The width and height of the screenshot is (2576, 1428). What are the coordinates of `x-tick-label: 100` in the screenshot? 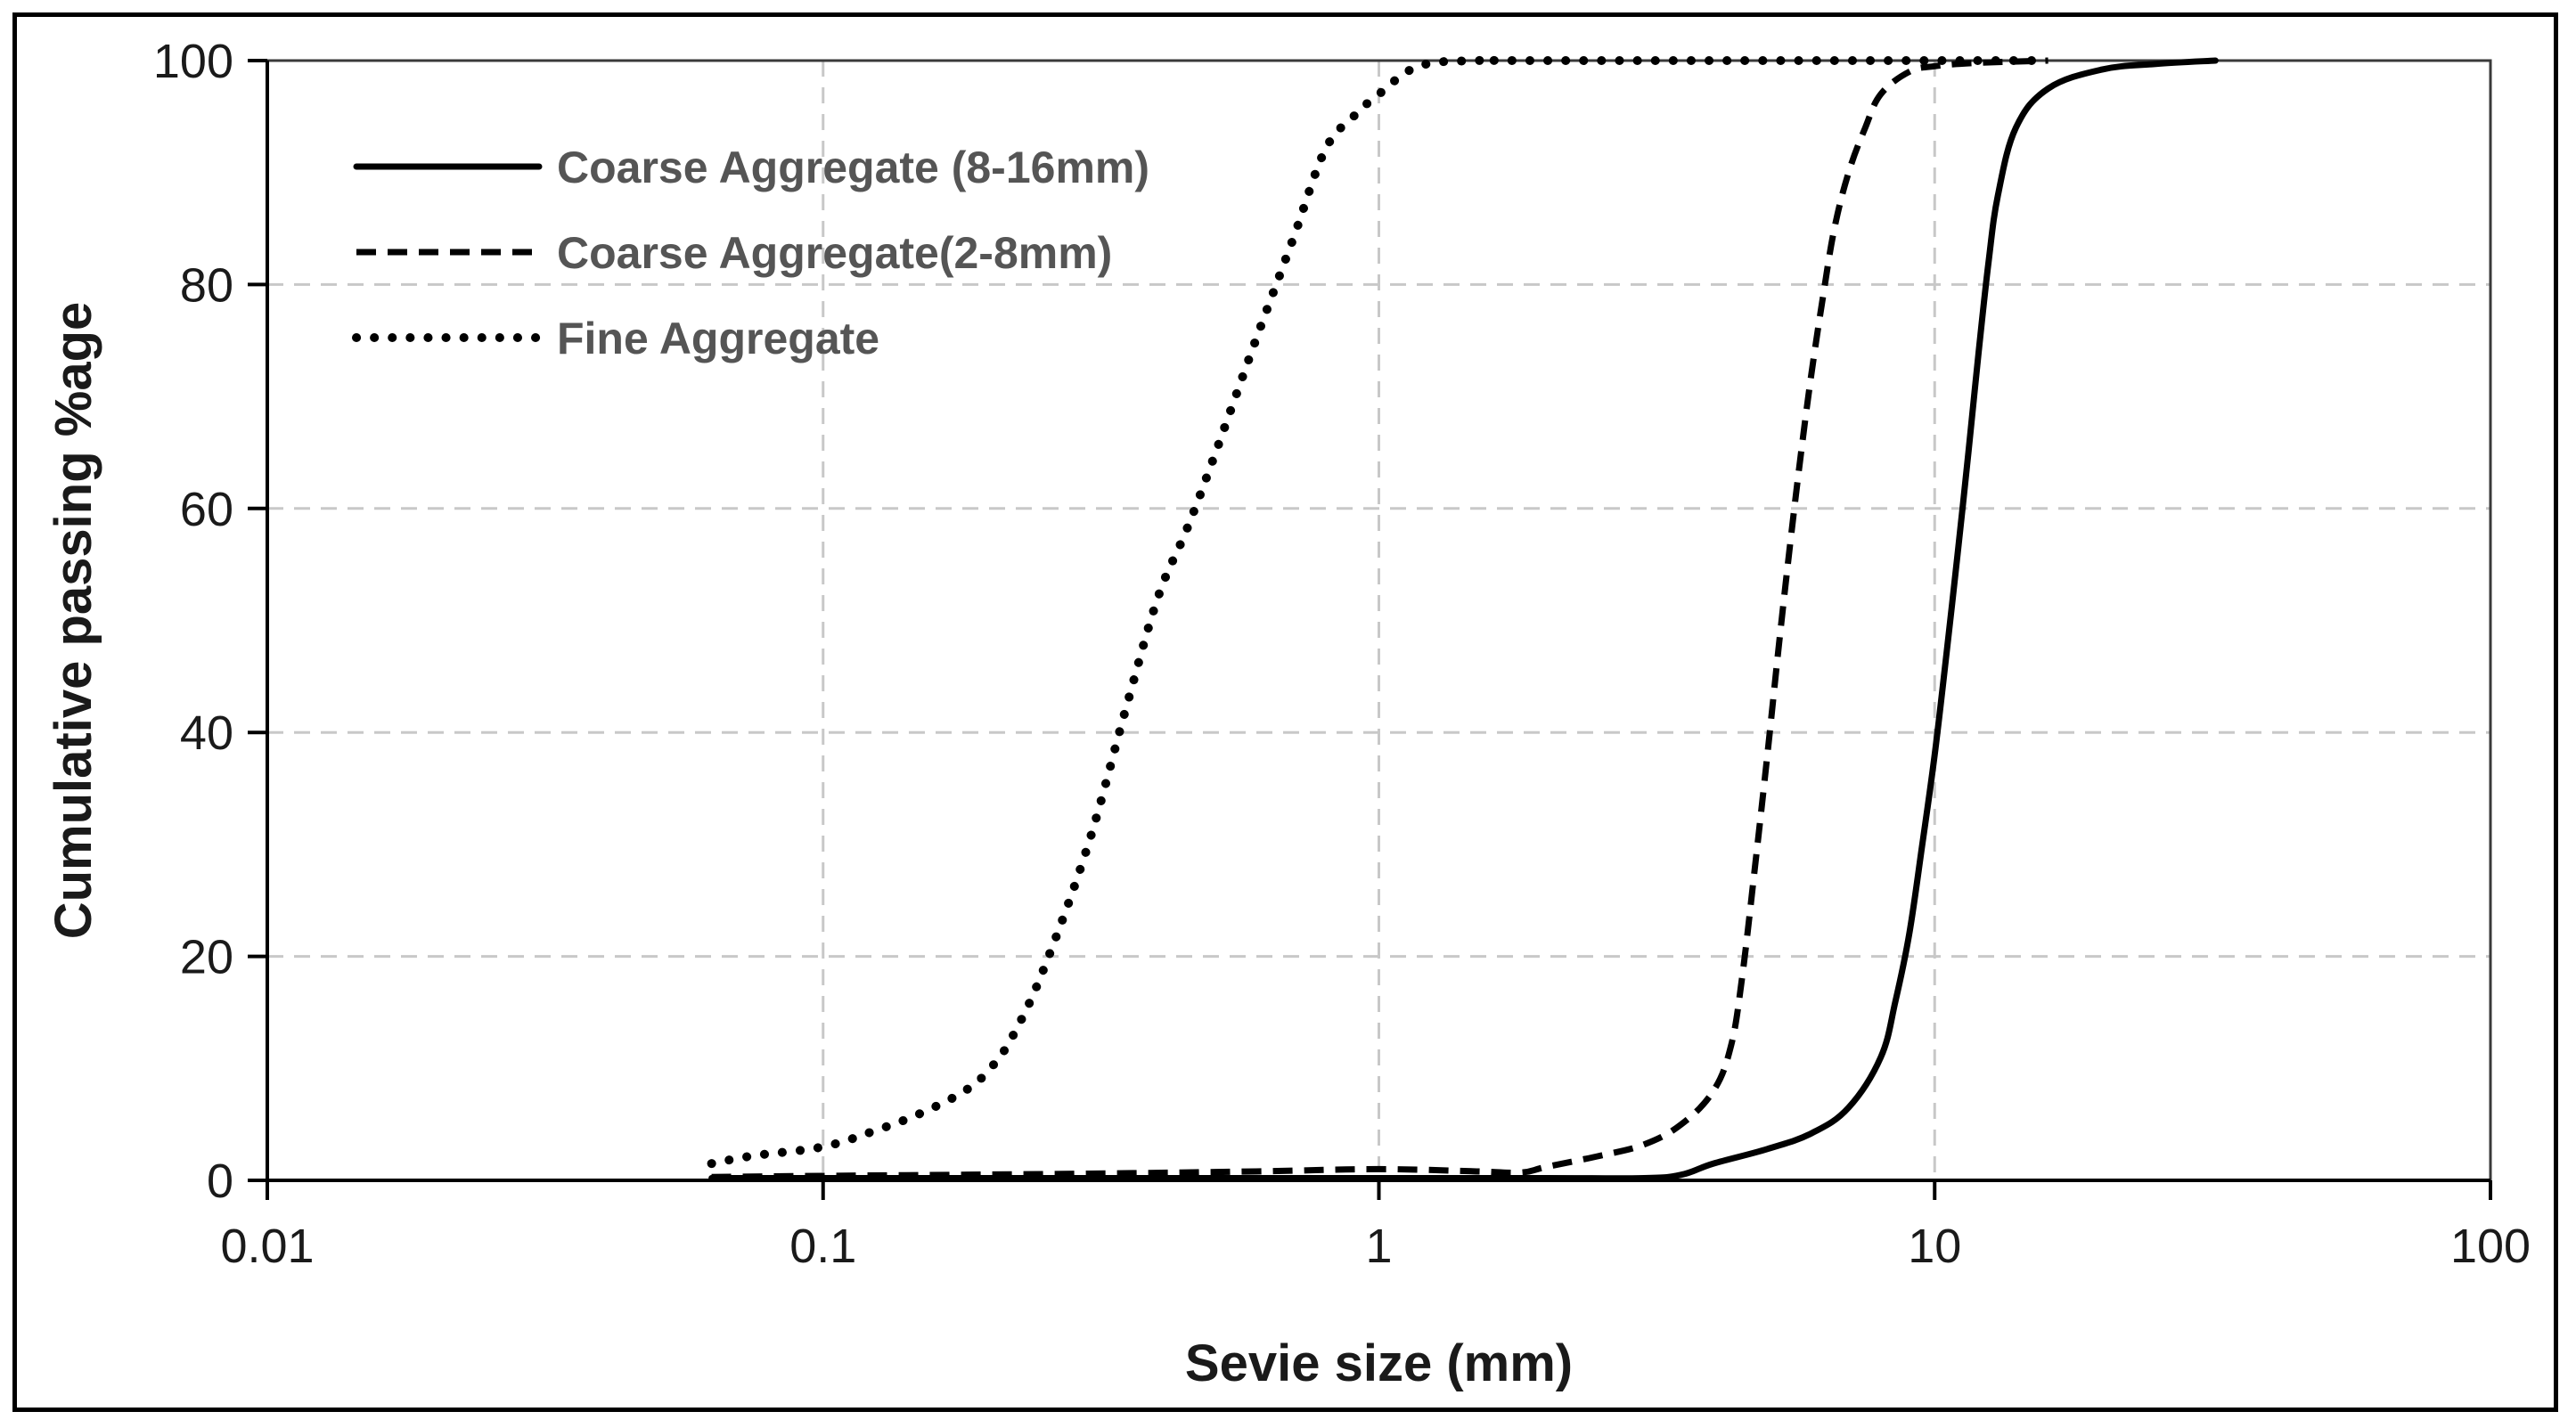 It's located at (2490, 1246).